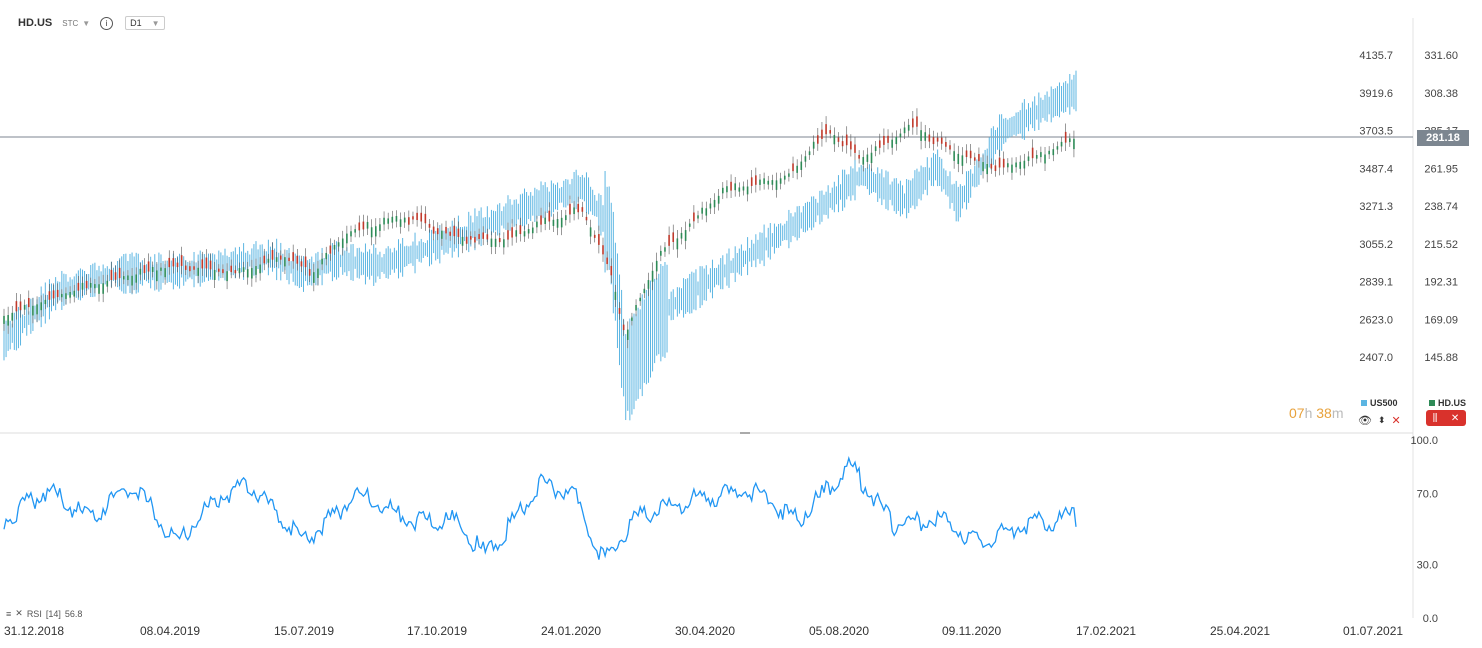 This screenshot has width=1482, height=648. What do you see at coordinates (1435, 418) in the screenshot?
I see `candlestick-icon: ⫼` at bounding box center [1435, 418].